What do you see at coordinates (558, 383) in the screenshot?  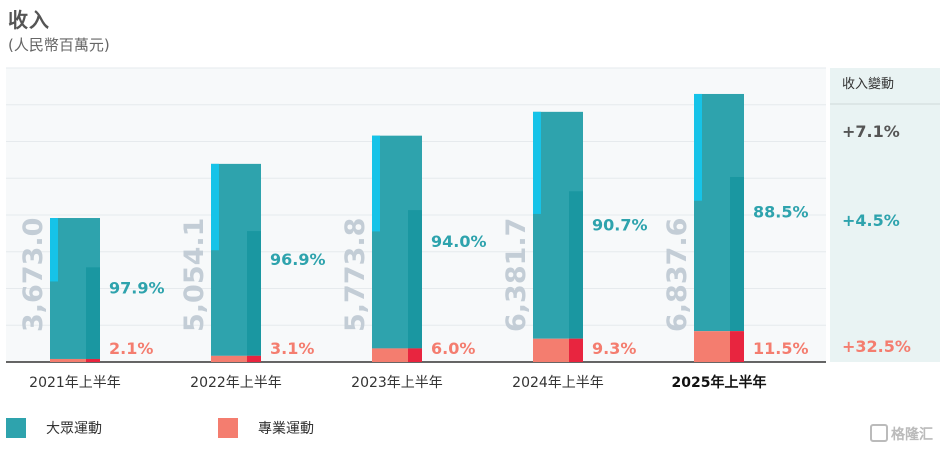 I see `category-label: 2024年上半年` at bounding box center [558, 383].